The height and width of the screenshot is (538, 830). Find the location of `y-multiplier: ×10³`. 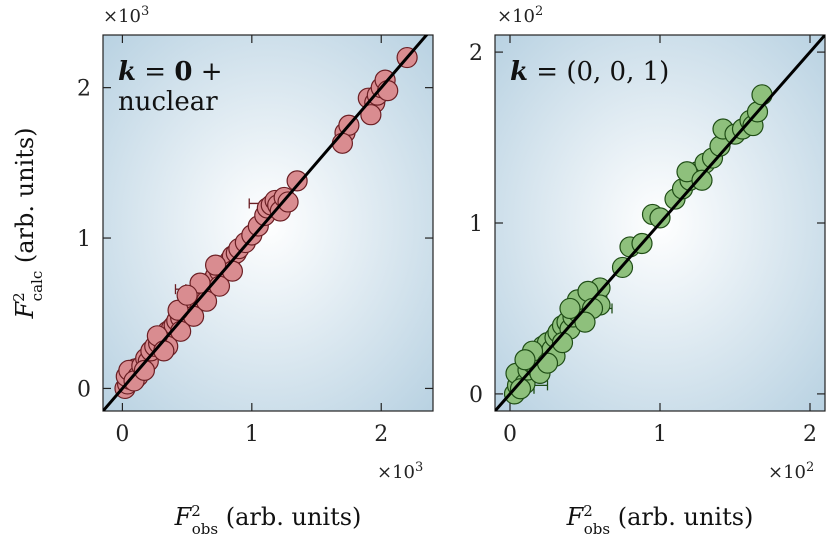

y-multiplier: ×10³ is located at coordinates (126, 16).